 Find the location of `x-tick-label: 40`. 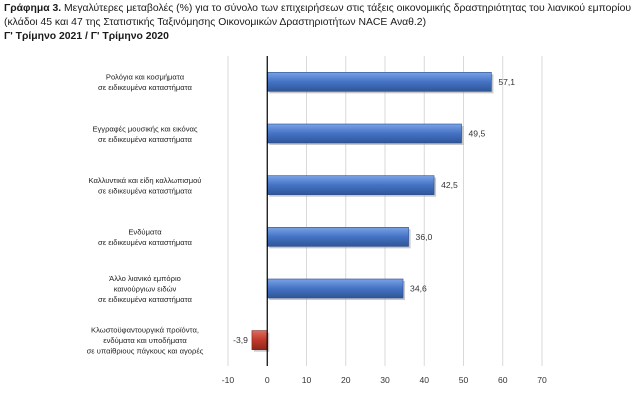

x-tick-label: 40 is located at coordinates (424, 380).